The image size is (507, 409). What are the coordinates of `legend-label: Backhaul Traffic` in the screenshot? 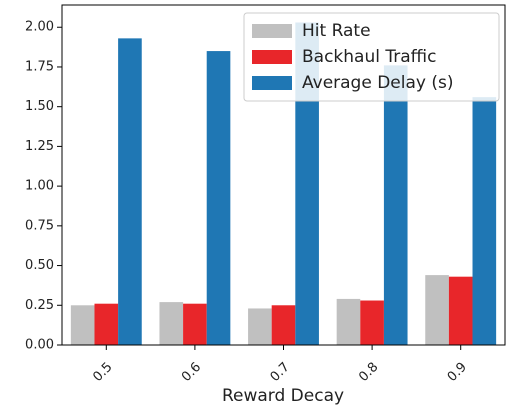 It's located at (369, 57).